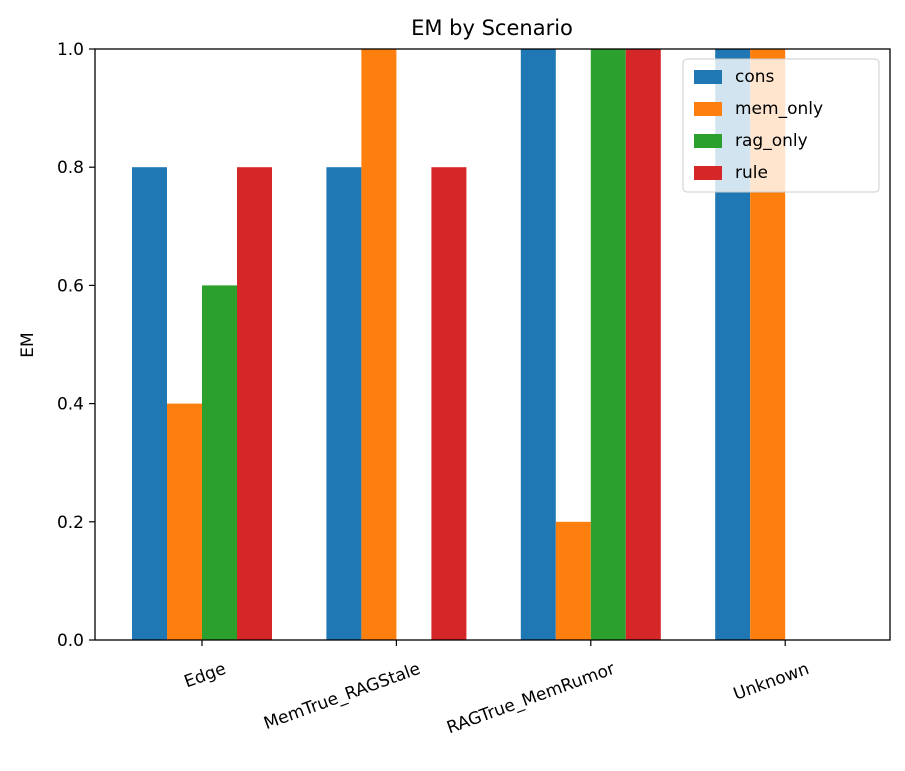 This screenshot has width=905, height=771. Describe the element at coordinates (70, 405) in the screenshot. I see `y-tick-label: 0.4` at that location.